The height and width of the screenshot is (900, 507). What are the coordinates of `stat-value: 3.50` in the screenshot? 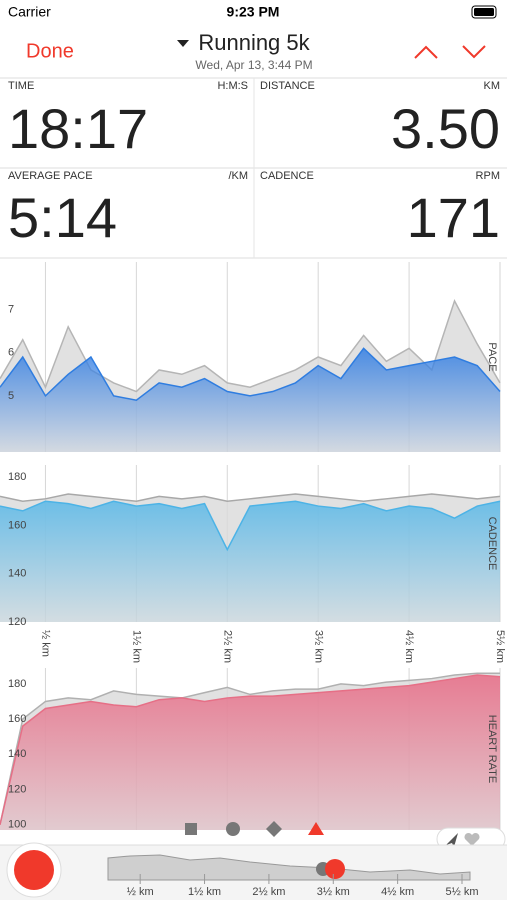 It's located at (445, 128).